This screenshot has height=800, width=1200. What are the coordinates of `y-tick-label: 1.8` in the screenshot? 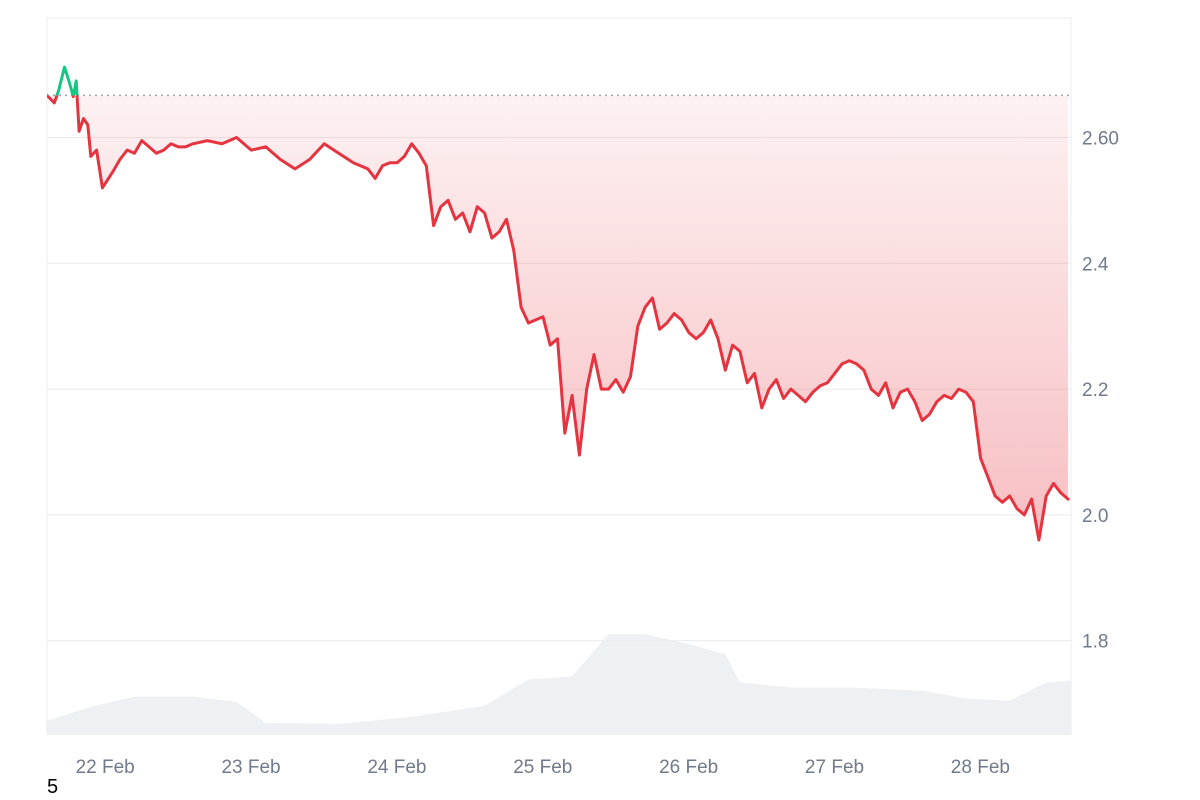 It's located at (1095, 642).